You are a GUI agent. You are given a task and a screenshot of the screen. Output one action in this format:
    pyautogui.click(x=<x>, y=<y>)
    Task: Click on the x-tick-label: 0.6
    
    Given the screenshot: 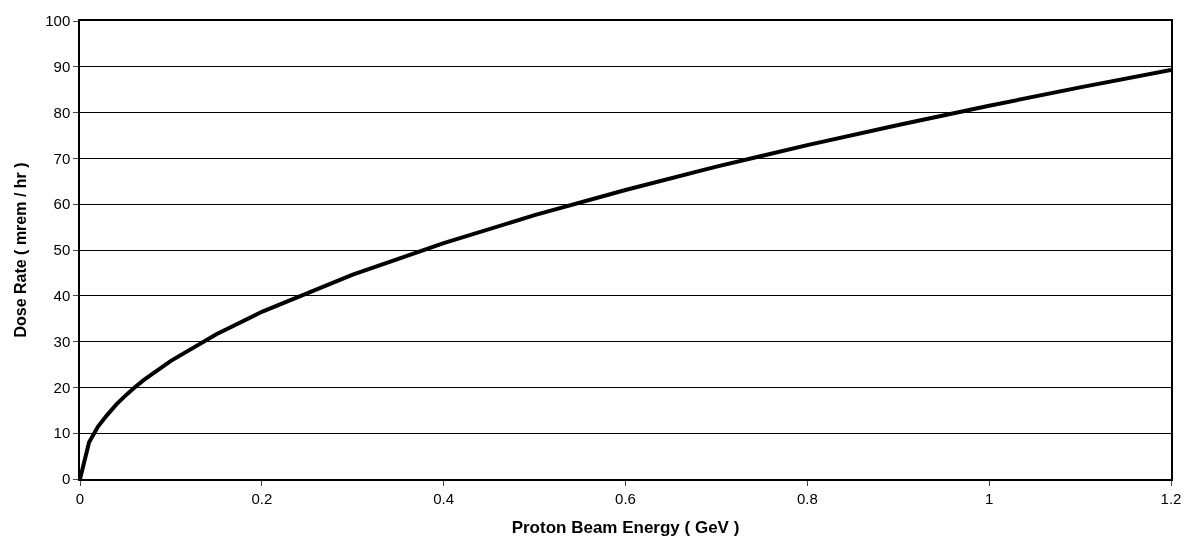 What is the action you would take?
    pyautogui.click(x=625, y=498)
    